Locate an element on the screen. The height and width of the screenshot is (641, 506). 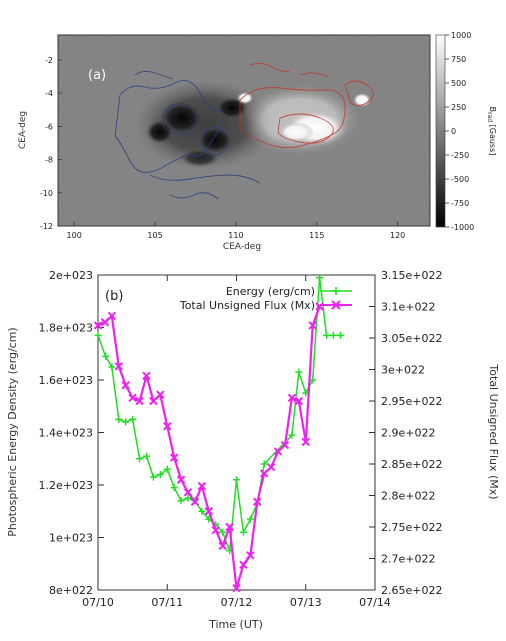
flux-y2-tick-label: 2.65e+022 is located at coordinates (411, 590).